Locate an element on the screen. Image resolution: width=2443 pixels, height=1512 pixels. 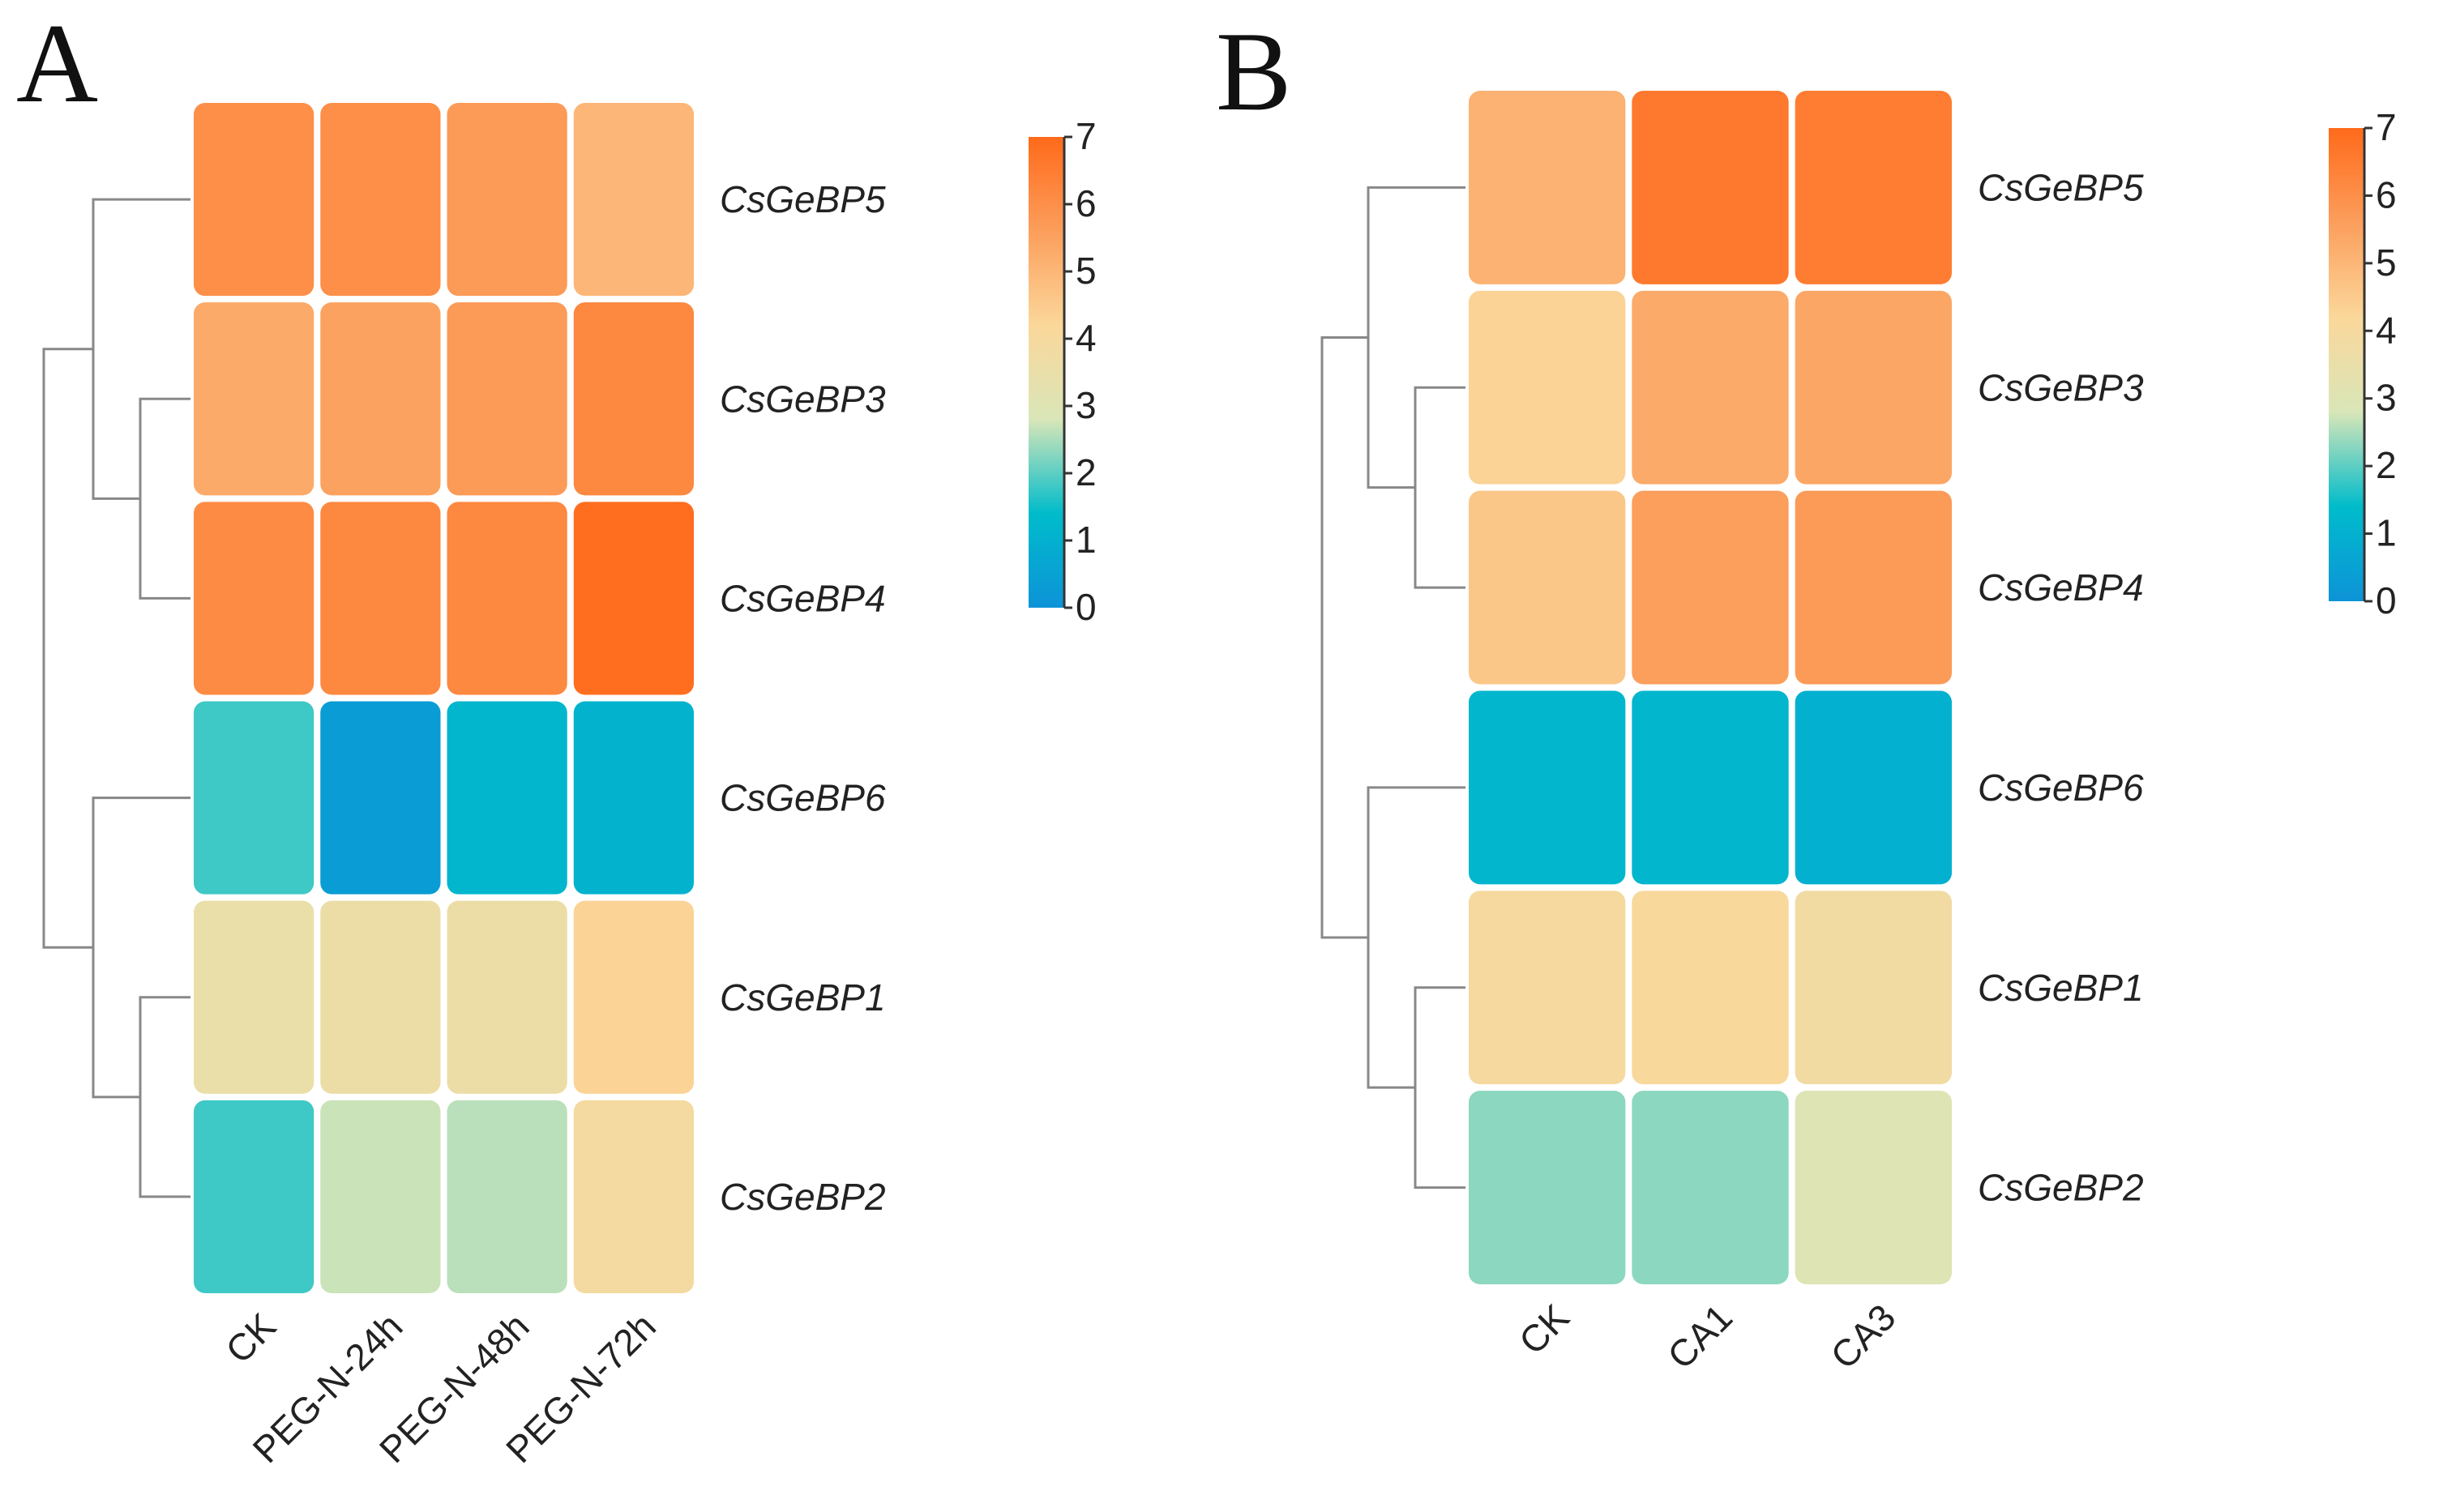
column-label: CA3 is located at coordinates (1863, 1337).